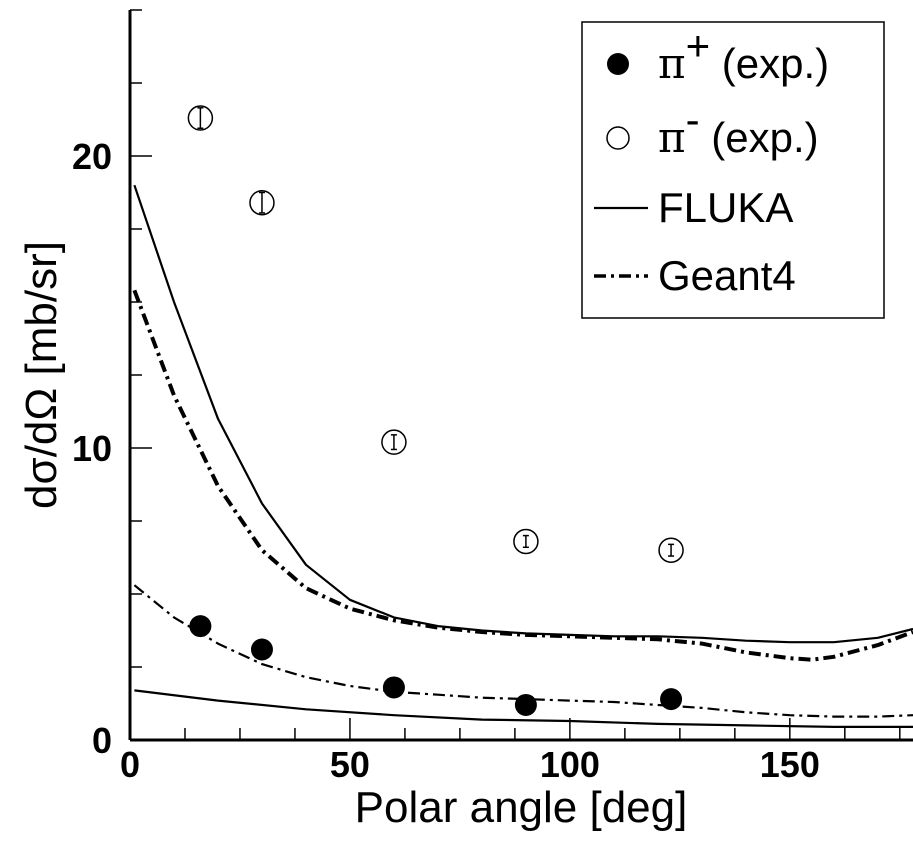 The width and height of the screenshot is (913, 865). Describe the element at coordinates (618, 64) in the screenshot. I see `legend-filled-marker` at that location.